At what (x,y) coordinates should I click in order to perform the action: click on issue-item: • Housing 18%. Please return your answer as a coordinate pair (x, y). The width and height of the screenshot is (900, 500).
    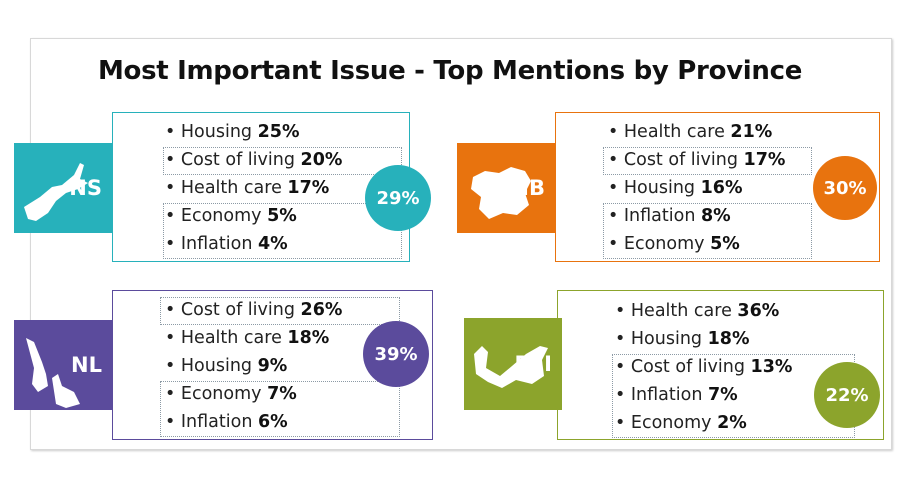
    Looking at the image, I should click on (682, 339).